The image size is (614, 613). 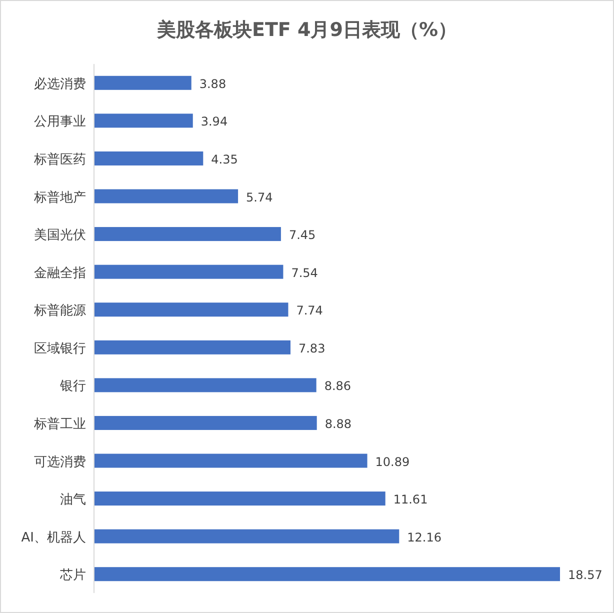 I want to click on y-tick-label: 标普工业, so click(x=59, y=424).